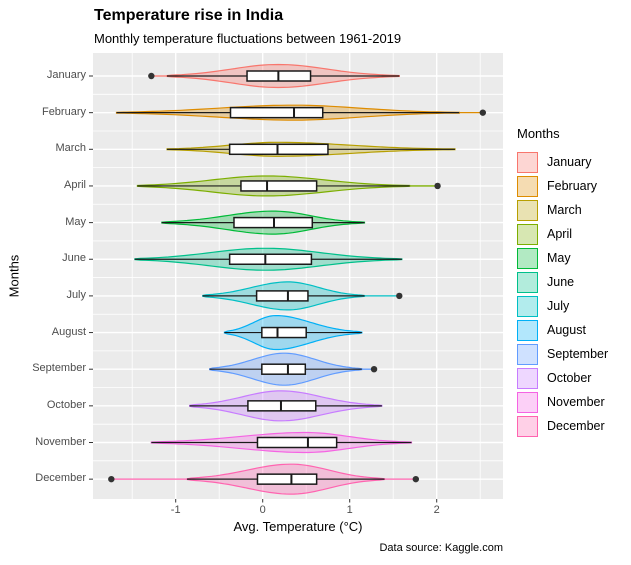 This screenshot has width=631, height=565. Describe the element at coordinates (483, 112) in the screenshot. I see `outlier-dot-february` at that location.